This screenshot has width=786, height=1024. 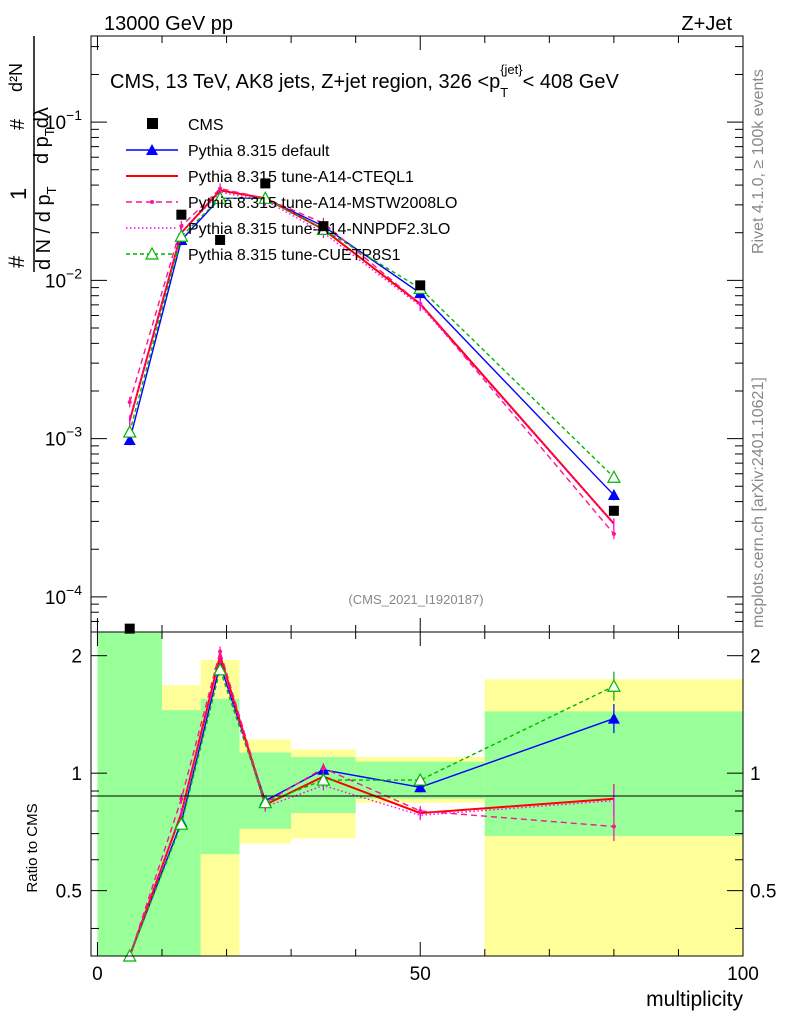 I want to click on y-label-dn: d N / d p, so click(x=44, y=232).